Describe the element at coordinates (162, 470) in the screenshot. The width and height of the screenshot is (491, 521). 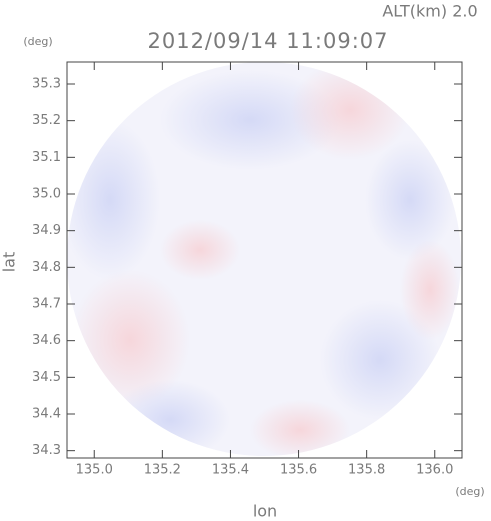
I see `x-tick-label: 135.2` at that location.